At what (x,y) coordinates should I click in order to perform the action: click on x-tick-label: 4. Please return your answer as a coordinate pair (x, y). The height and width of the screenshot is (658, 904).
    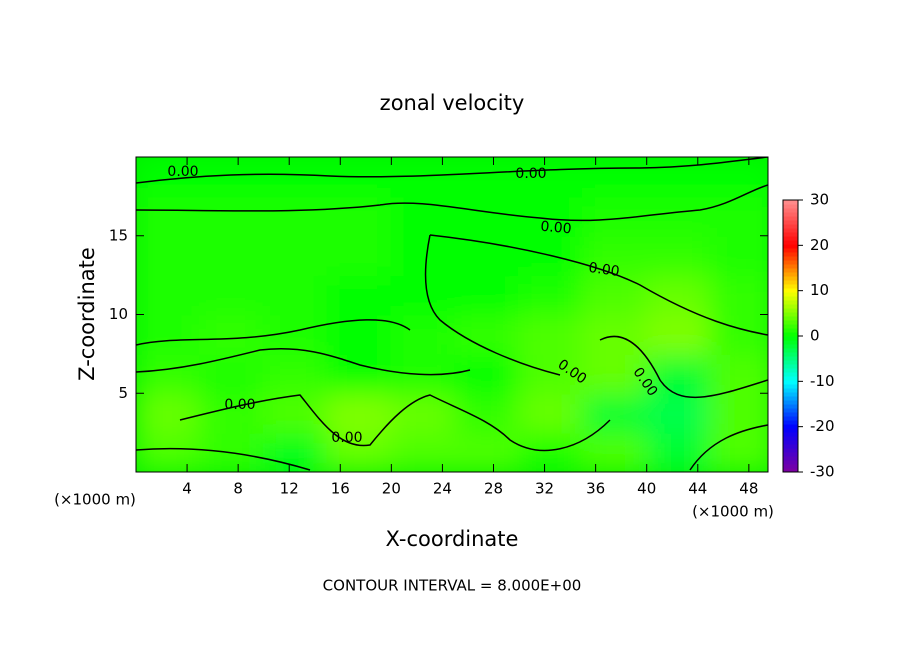
    Looking at the image, I should click on (187, 489).